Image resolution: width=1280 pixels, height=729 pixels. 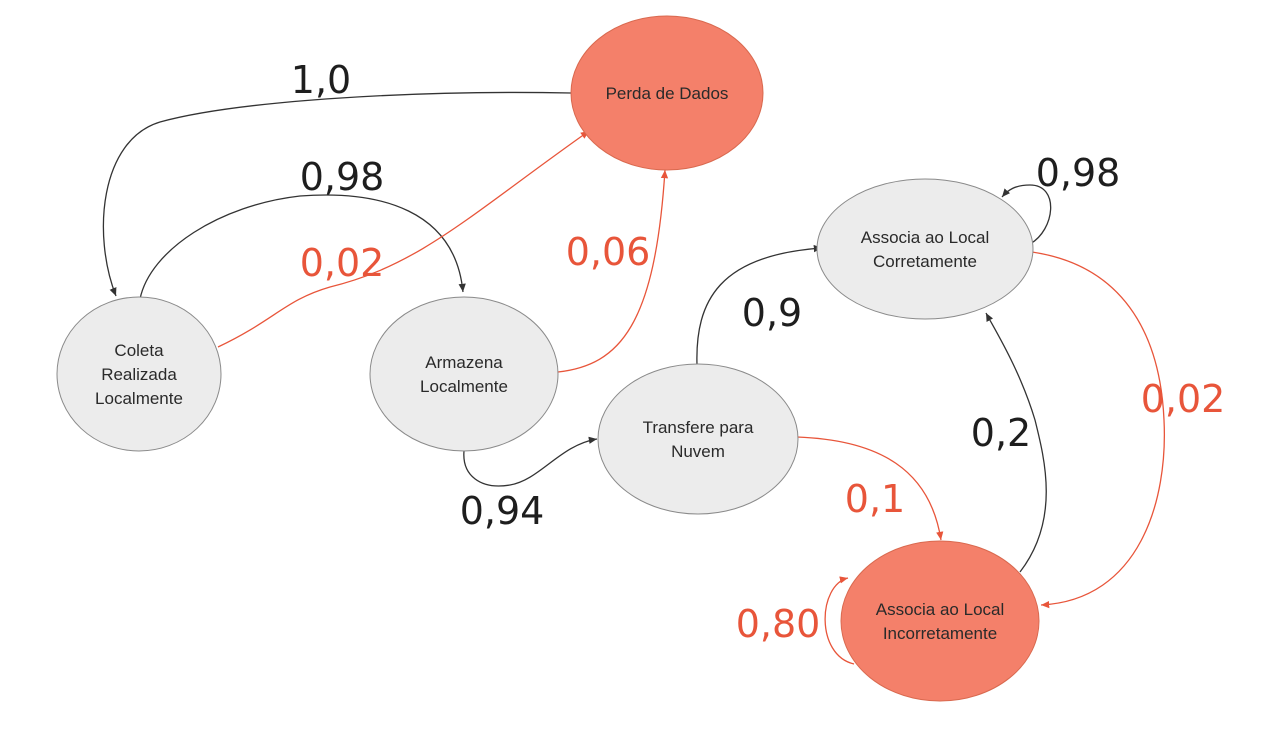 What do you see at coordinates (464, 362) in the screenshot?
I see `node-label-armazena-0: Armazena` at bounding box center [464, 362].